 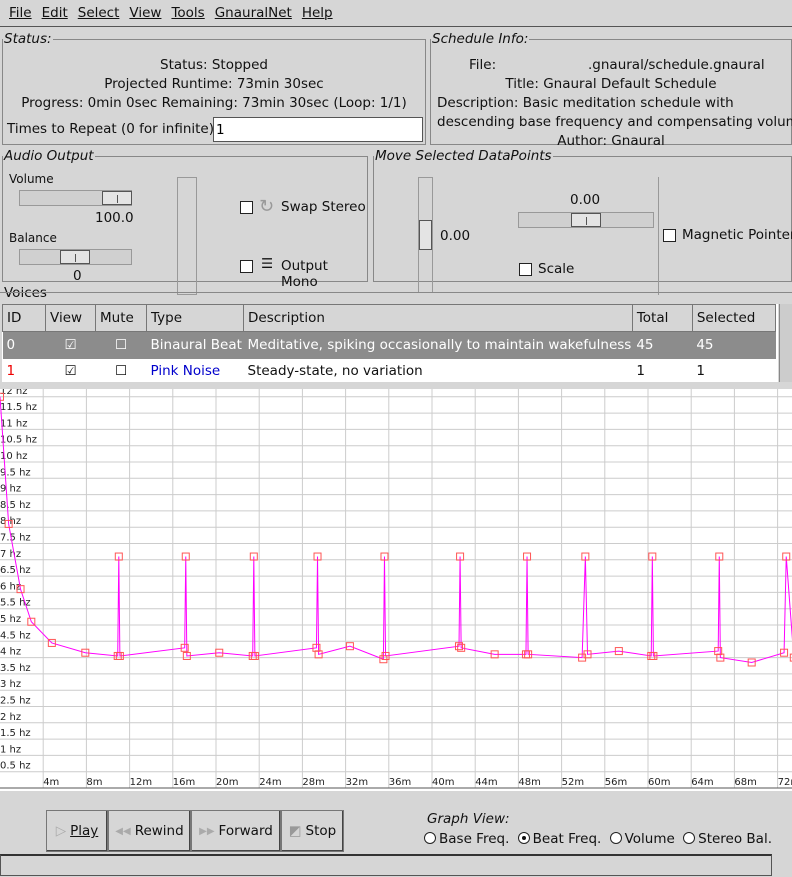 What do you see at coordinates (438, 318) in the screenshot?
I see `col-description: Description` at bounding box center [438, 318].